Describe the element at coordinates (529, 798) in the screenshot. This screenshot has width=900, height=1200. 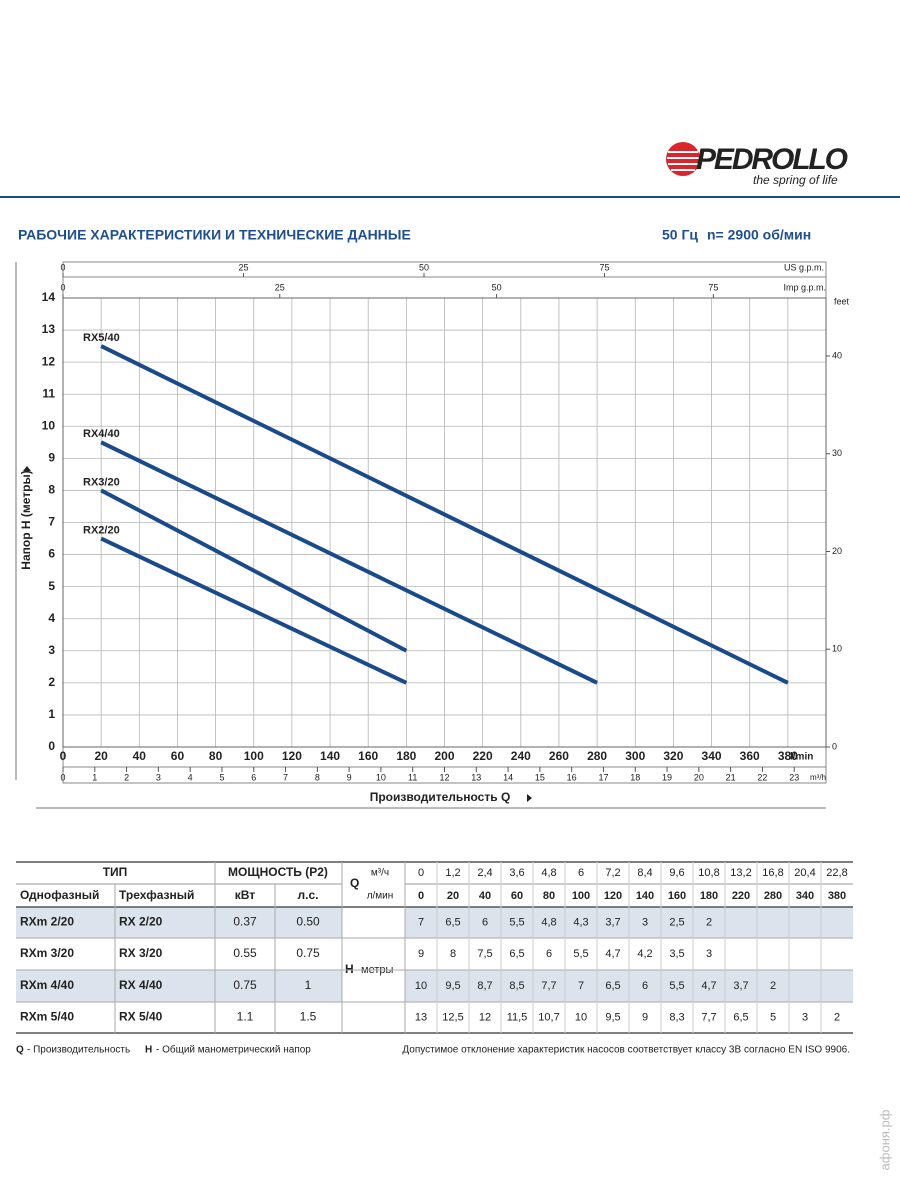
I see `x-arrow` at that location.